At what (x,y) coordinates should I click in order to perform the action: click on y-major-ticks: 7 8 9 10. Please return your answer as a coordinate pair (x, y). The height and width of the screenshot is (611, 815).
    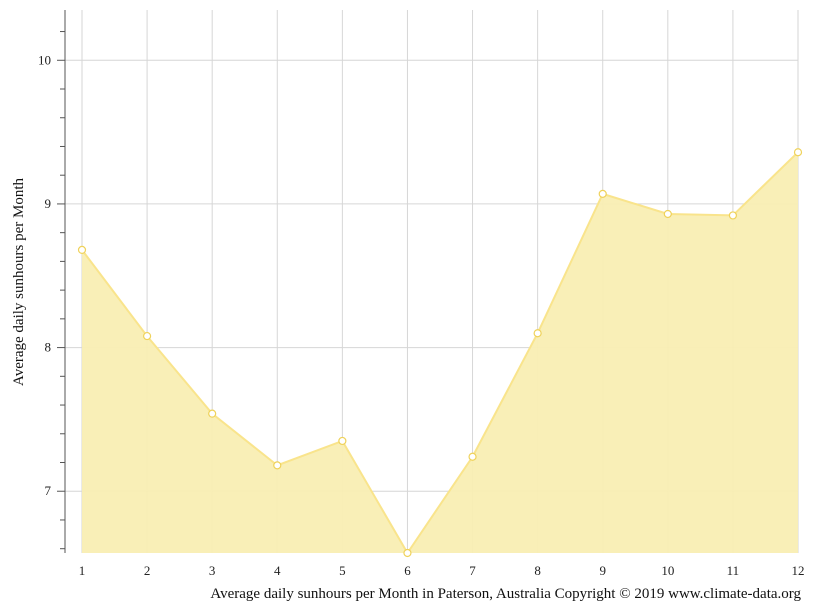
    Looking at the image, I should click on (51, 275).